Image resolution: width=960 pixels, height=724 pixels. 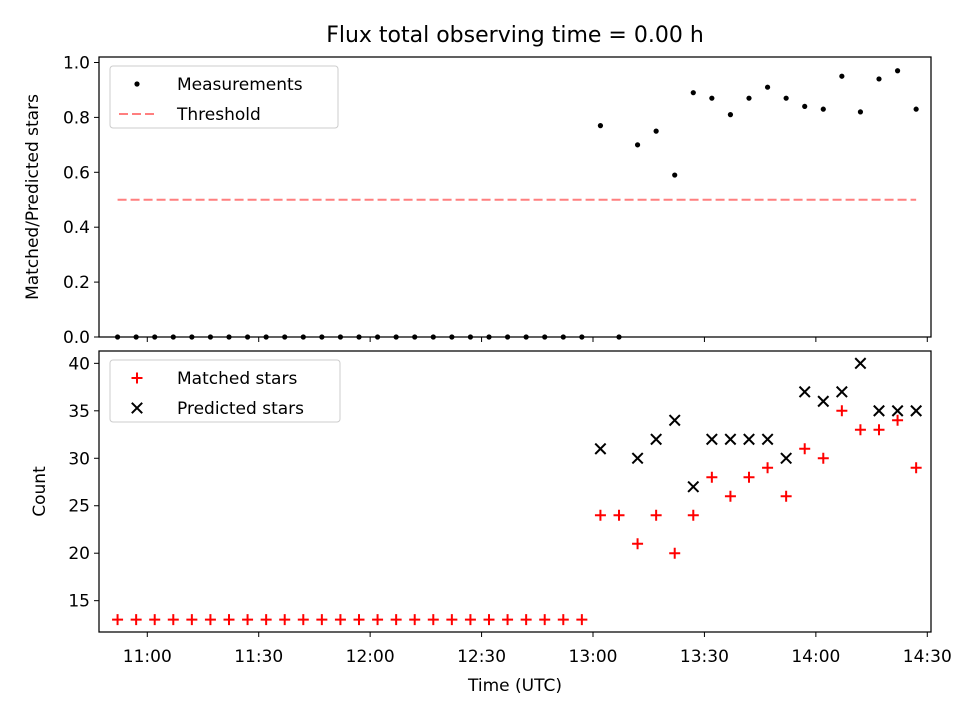 I want to click on legend-dot-swatch, so click(x=137, y=84).